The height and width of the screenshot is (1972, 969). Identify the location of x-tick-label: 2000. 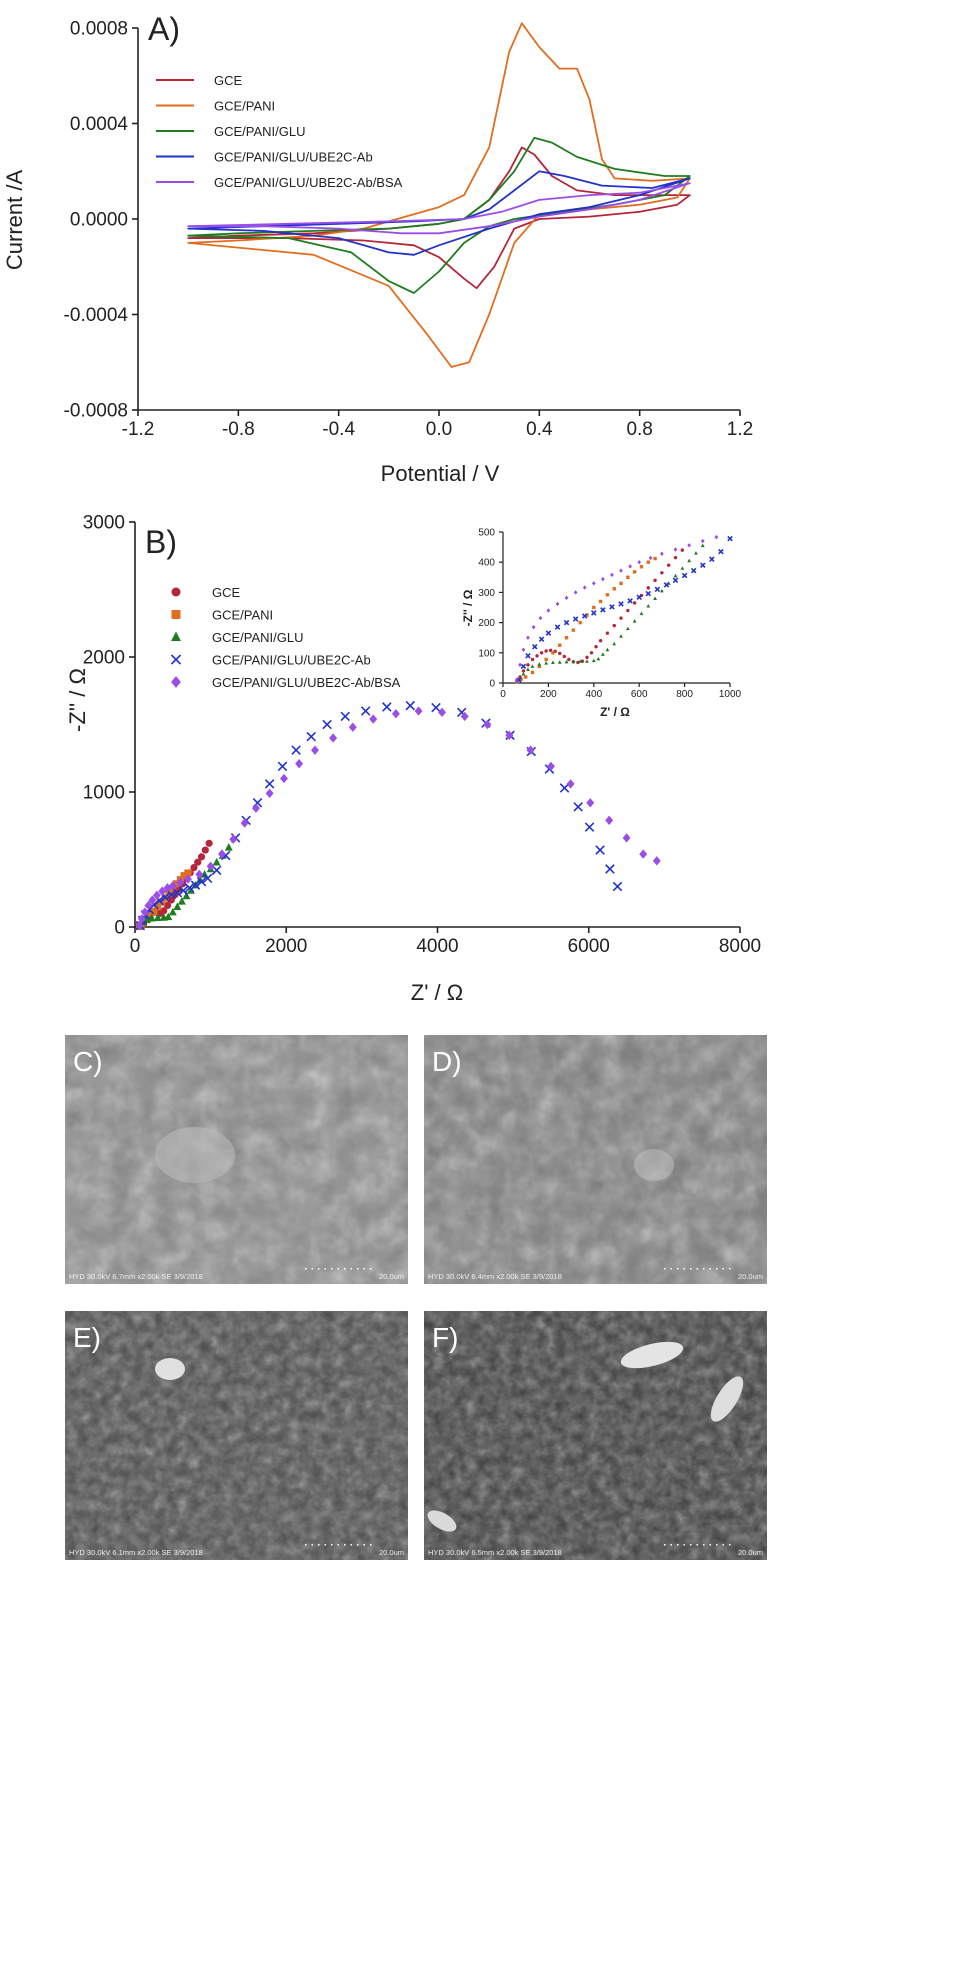
(286, 946).